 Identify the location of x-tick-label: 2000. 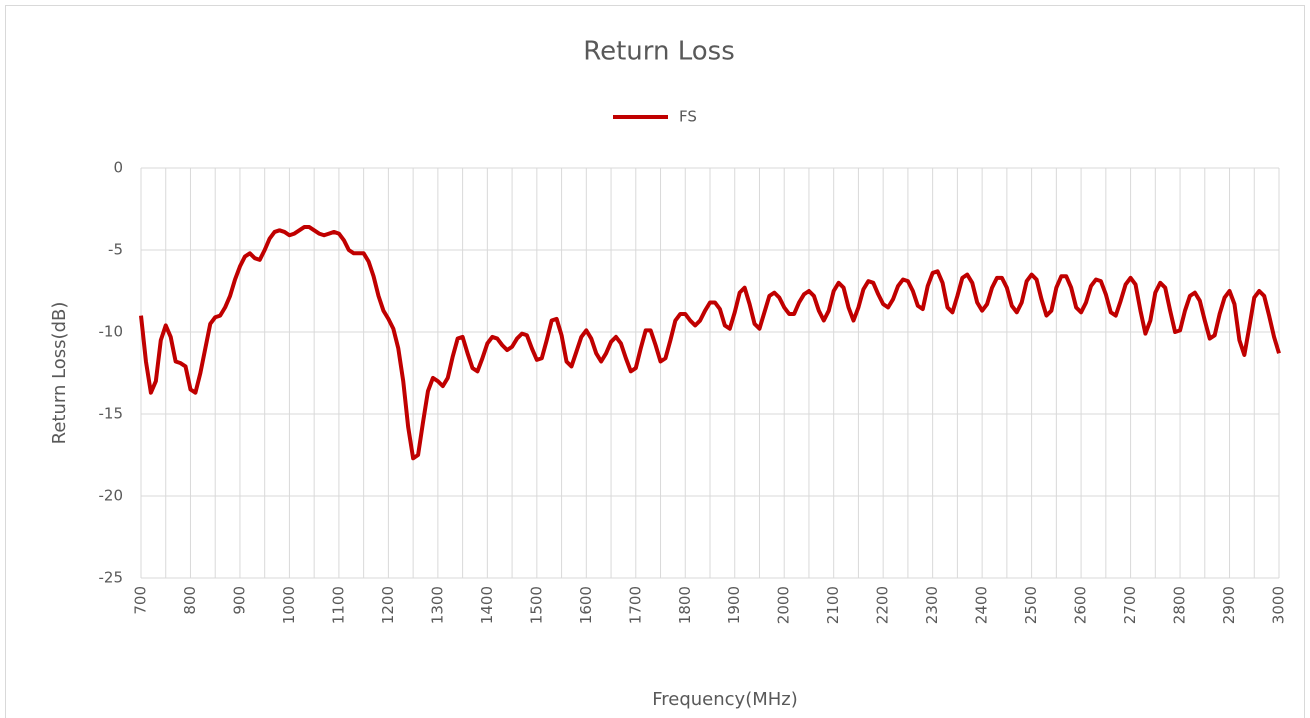
(784, 605).